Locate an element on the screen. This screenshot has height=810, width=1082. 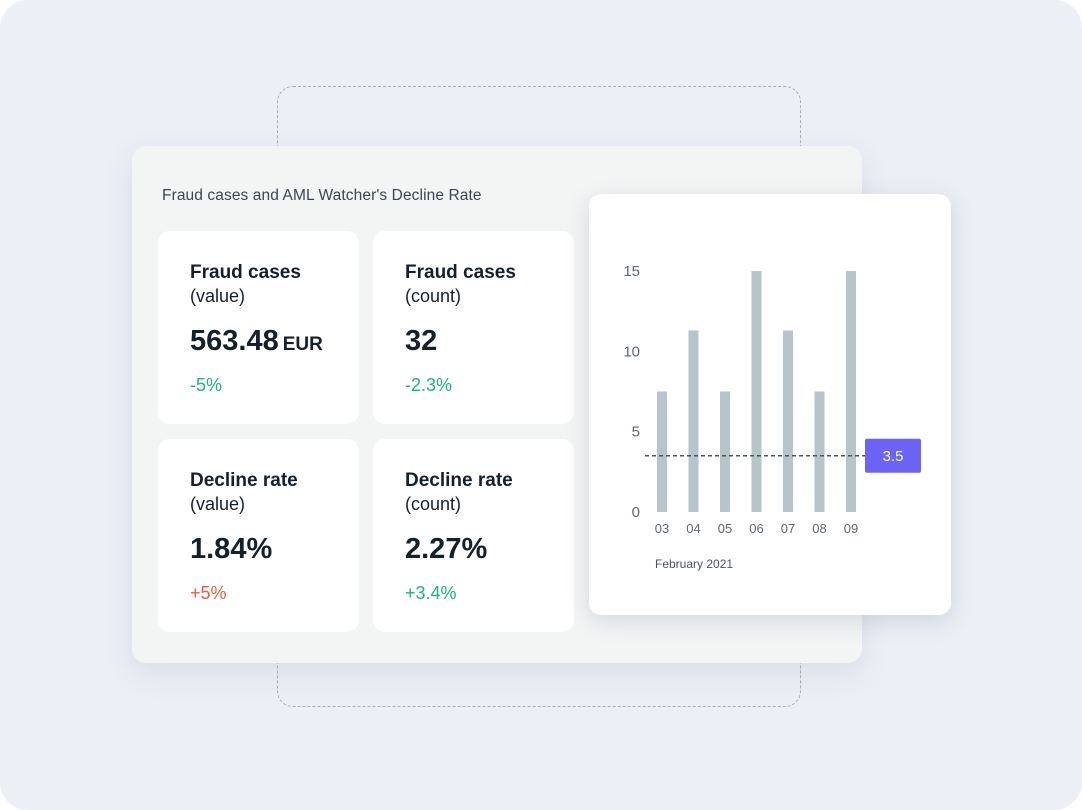
stat-value-unit: EUR is located at coordinates (302, 344).